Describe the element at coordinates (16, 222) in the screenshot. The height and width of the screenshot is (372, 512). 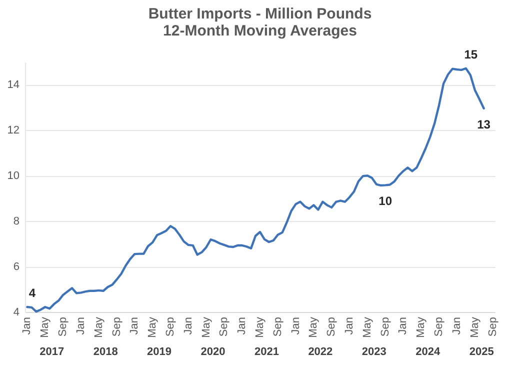
I see `y-tick-label: 8` at that location.